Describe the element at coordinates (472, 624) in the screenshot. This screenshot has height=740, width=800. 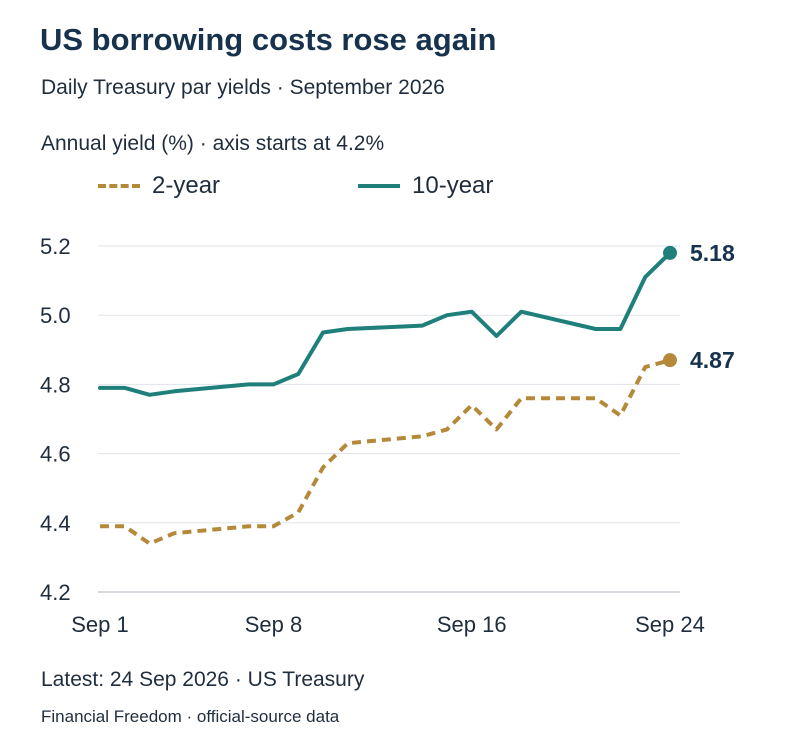
I see `x-tick-label: Sep 16` at that location.